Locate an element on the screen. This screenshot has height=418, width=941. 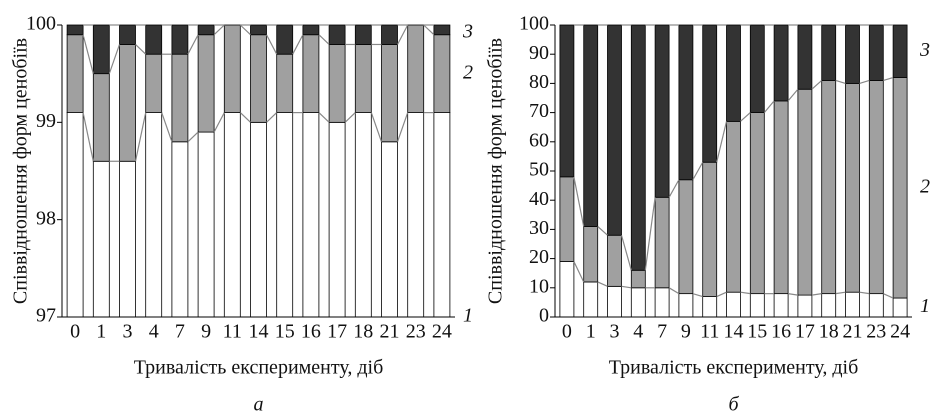
panel-label: а is located at coordinates (259, 405).